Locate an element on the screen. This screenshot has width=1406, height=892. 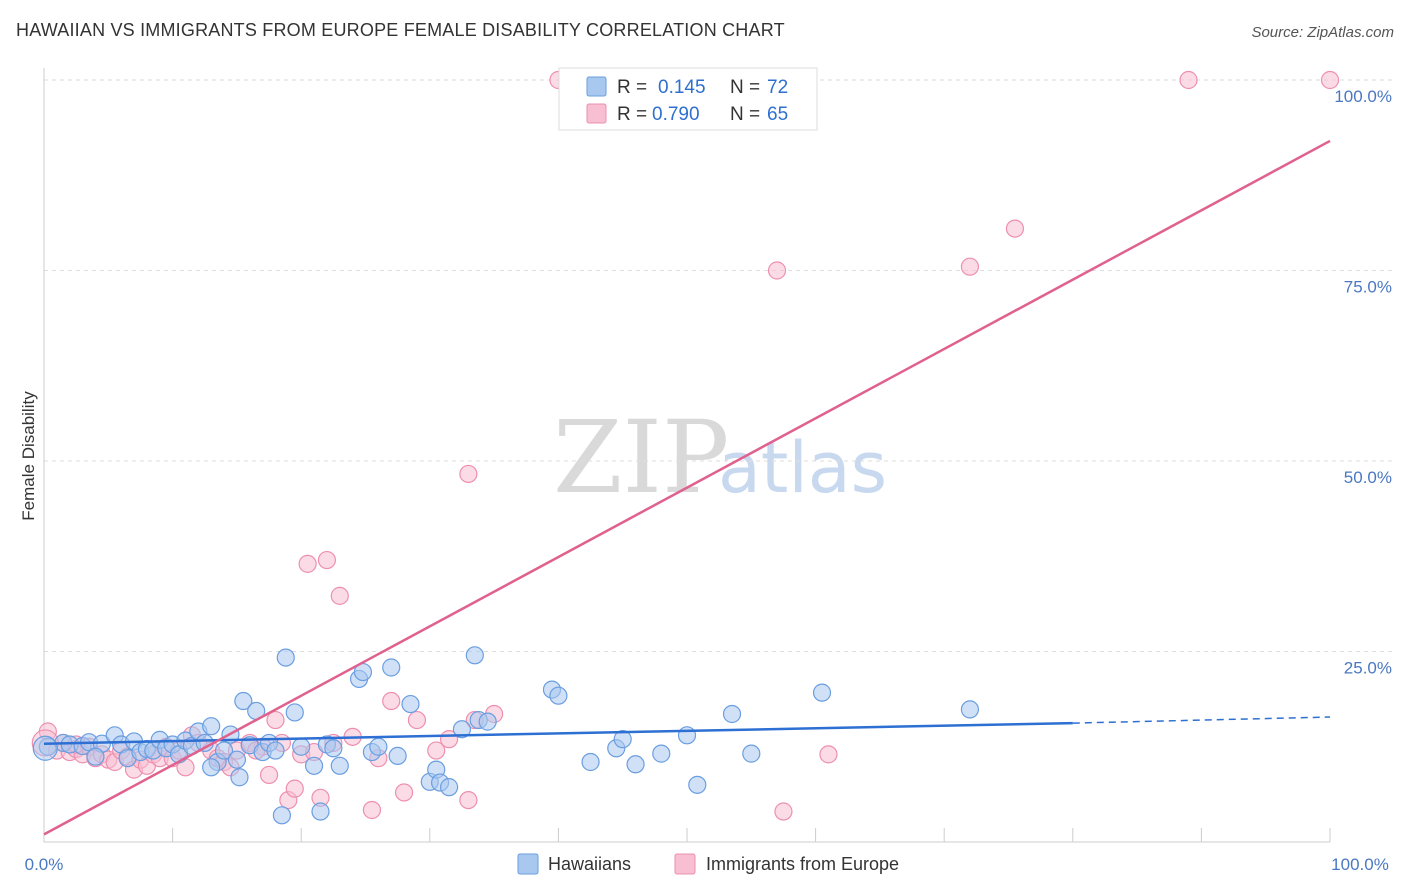
legend-n-label-2: N = is located at coordinates (745, 114).